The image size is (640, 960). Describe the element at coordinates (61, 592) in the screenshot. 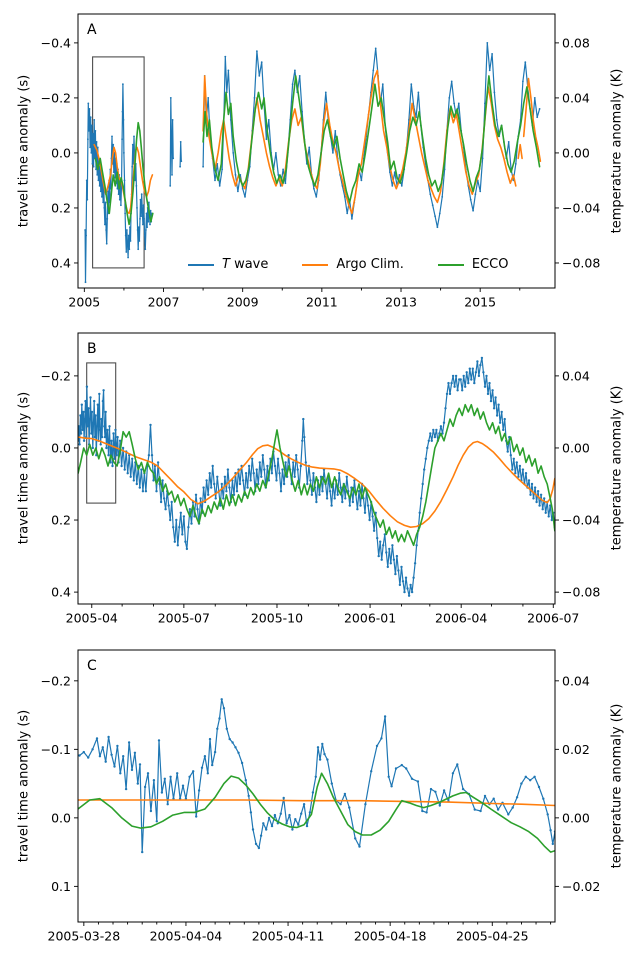

I see `y-tick-label-left-b: 0.4` at that location.